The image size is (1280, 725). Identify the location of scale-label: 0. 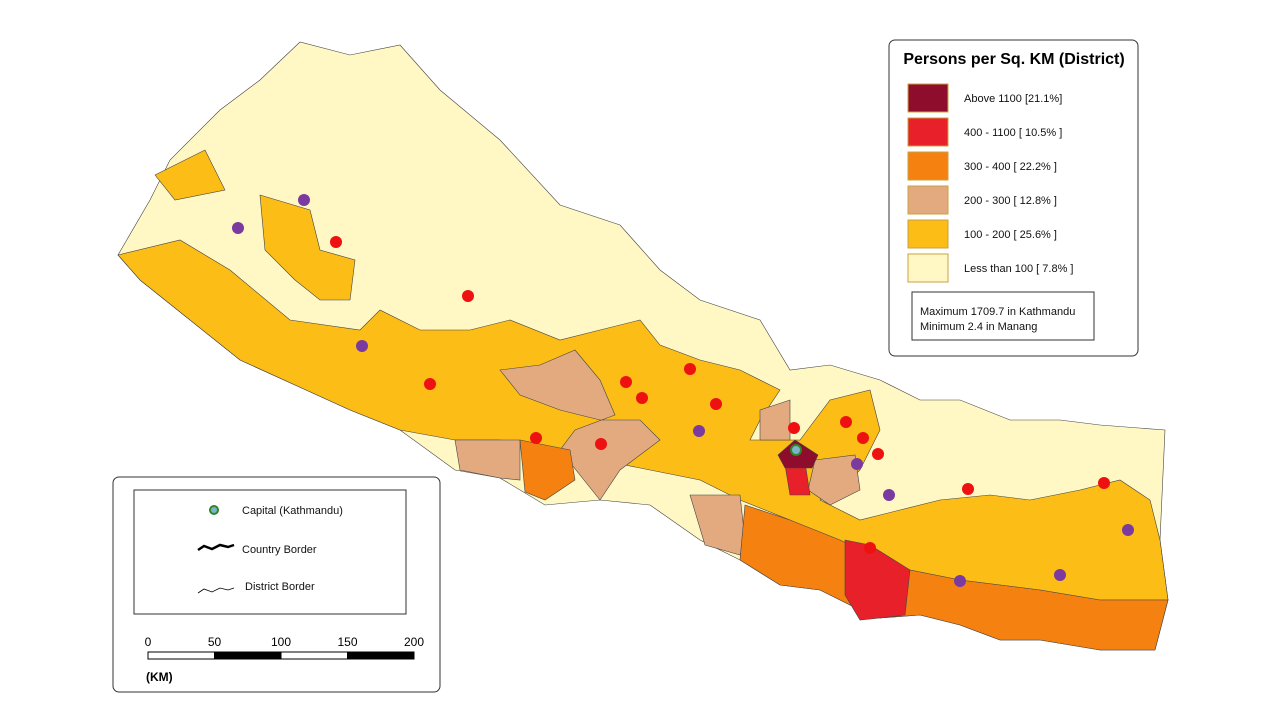
(148, 642).